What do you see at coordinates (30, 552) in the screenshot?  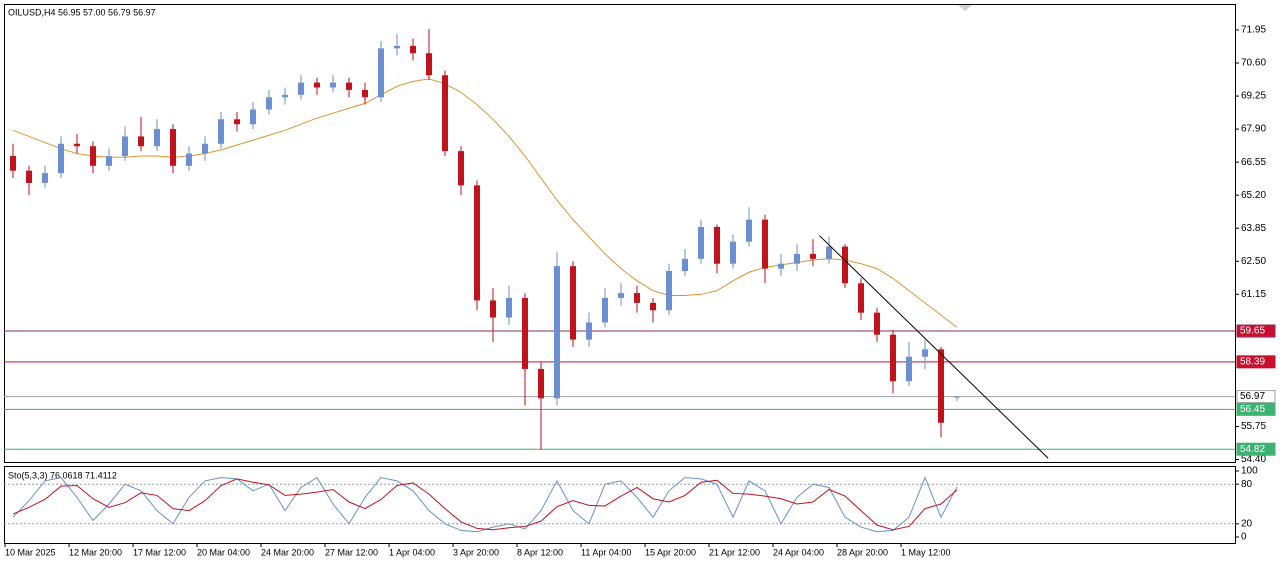 I see `x-tick-label: 10 Mar 2025` at bounding box center [30, 552].